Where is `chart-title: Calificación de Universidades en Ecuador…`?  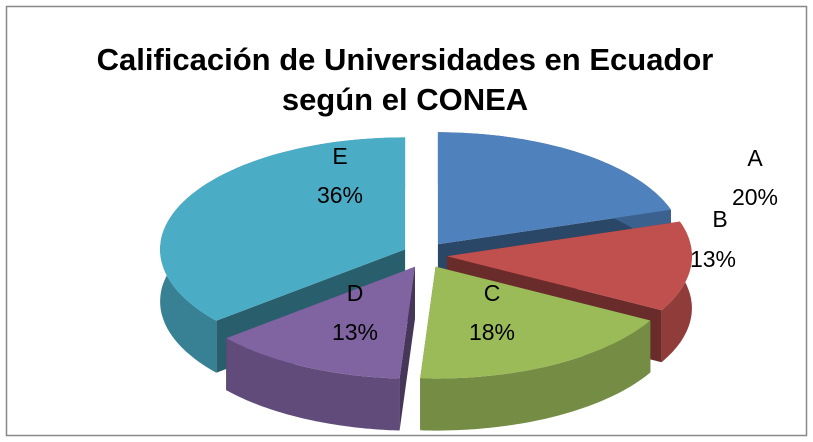
chart-title: Calificación de Universidades en Ecuador… is located at coordinates (405, 79).